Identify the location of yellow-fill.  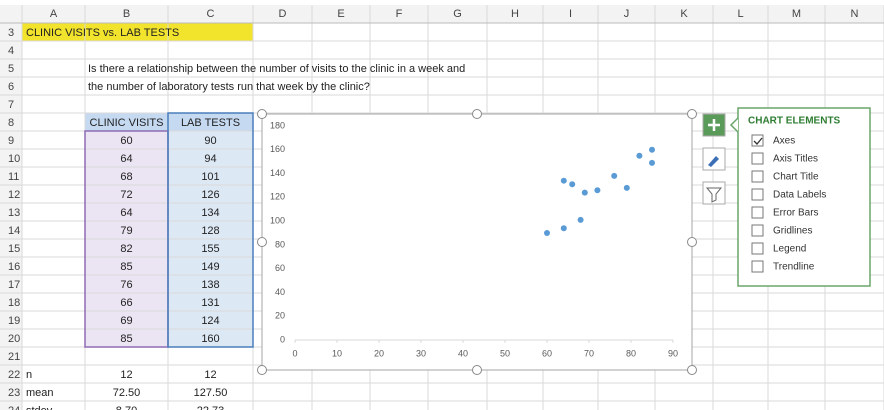
(137, 32).